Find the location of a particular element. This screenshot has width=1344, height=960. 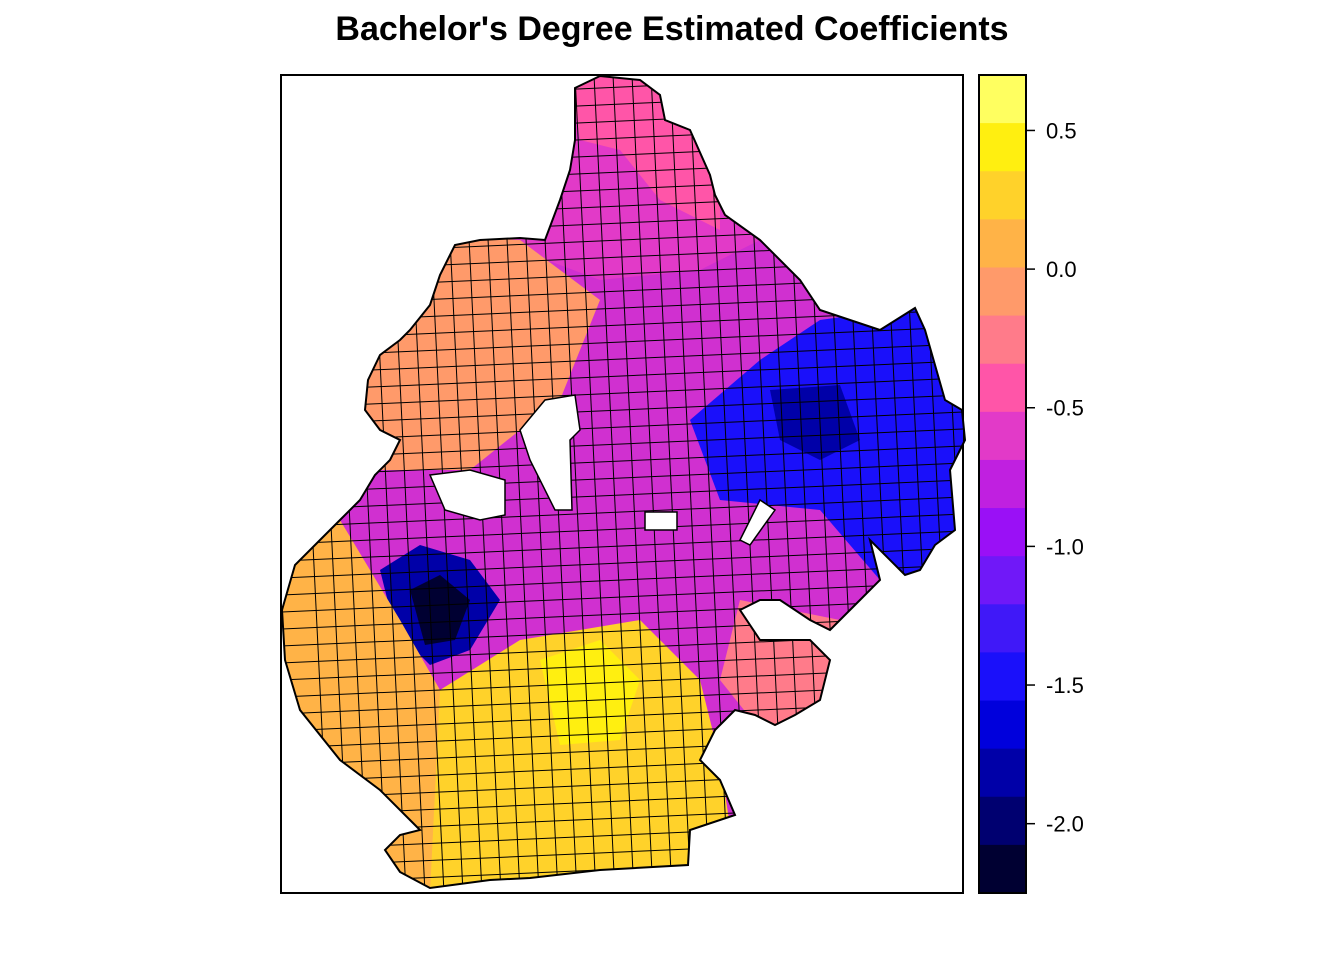

legend-frame is located at coordinates (1002, 484).